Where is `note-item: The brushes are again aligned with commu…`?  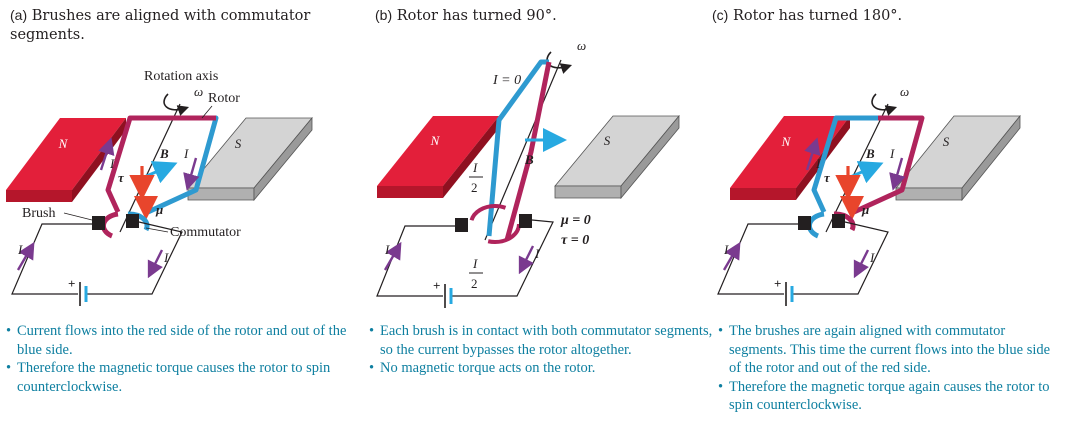 note-item: The brushes are again aligned with commu… is located at coordinates (890, 350).